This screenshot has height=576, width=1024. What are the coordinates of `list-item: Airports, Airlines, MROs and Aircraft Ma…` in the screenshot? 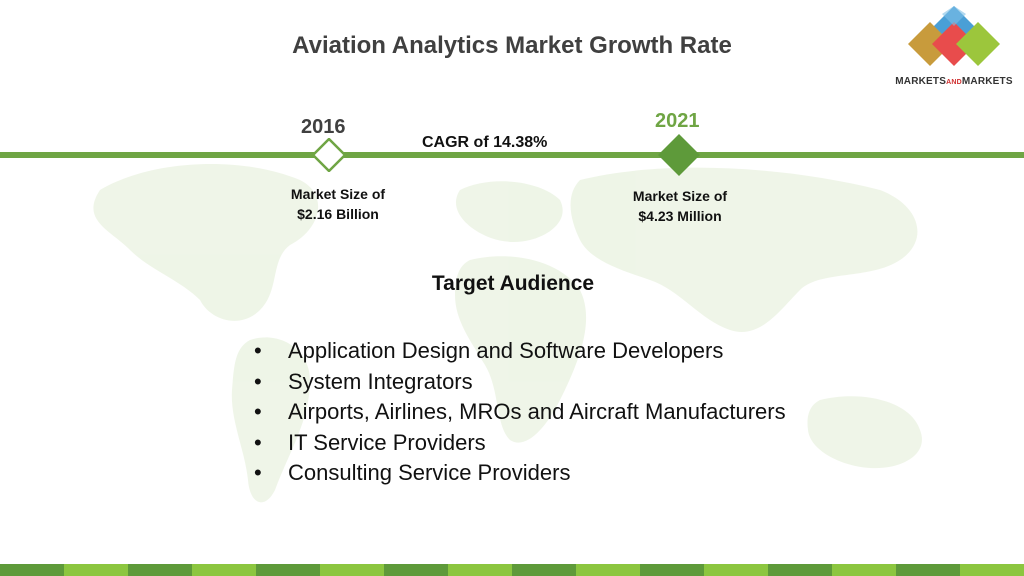 It's located at (520, 412).